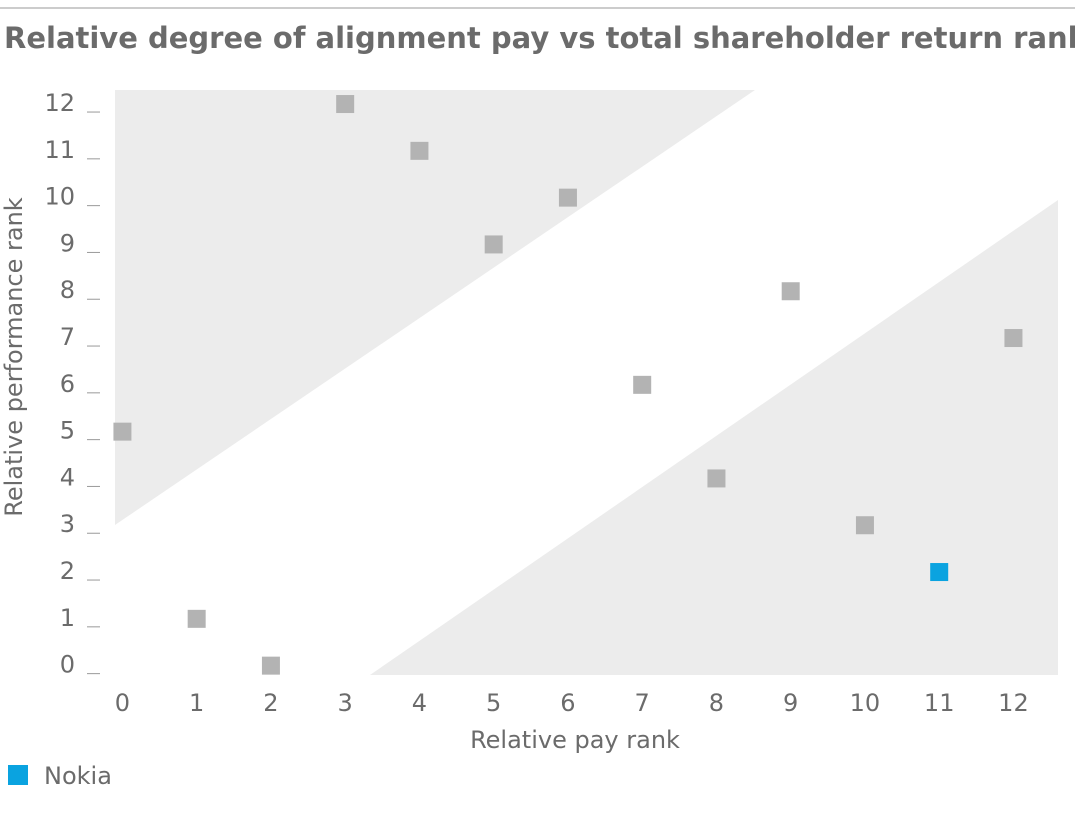 The width and height of the screenshot is (1075, 827). I want to click on x-tick-label: 12, so click(1013, 703).